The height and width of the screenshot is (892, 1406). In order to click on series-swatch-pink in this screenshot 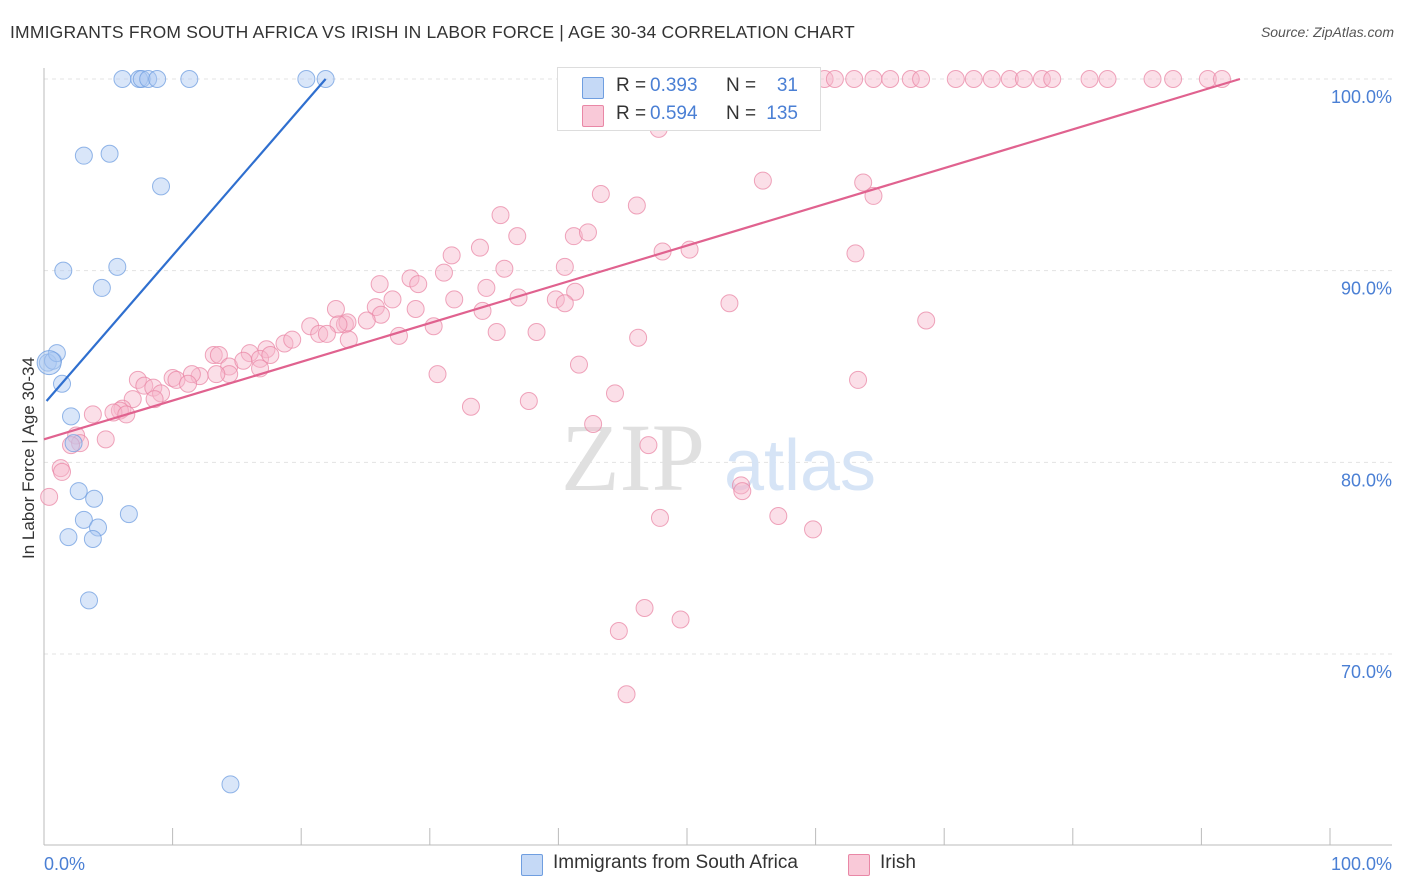, I will do `click(859, 865)`.